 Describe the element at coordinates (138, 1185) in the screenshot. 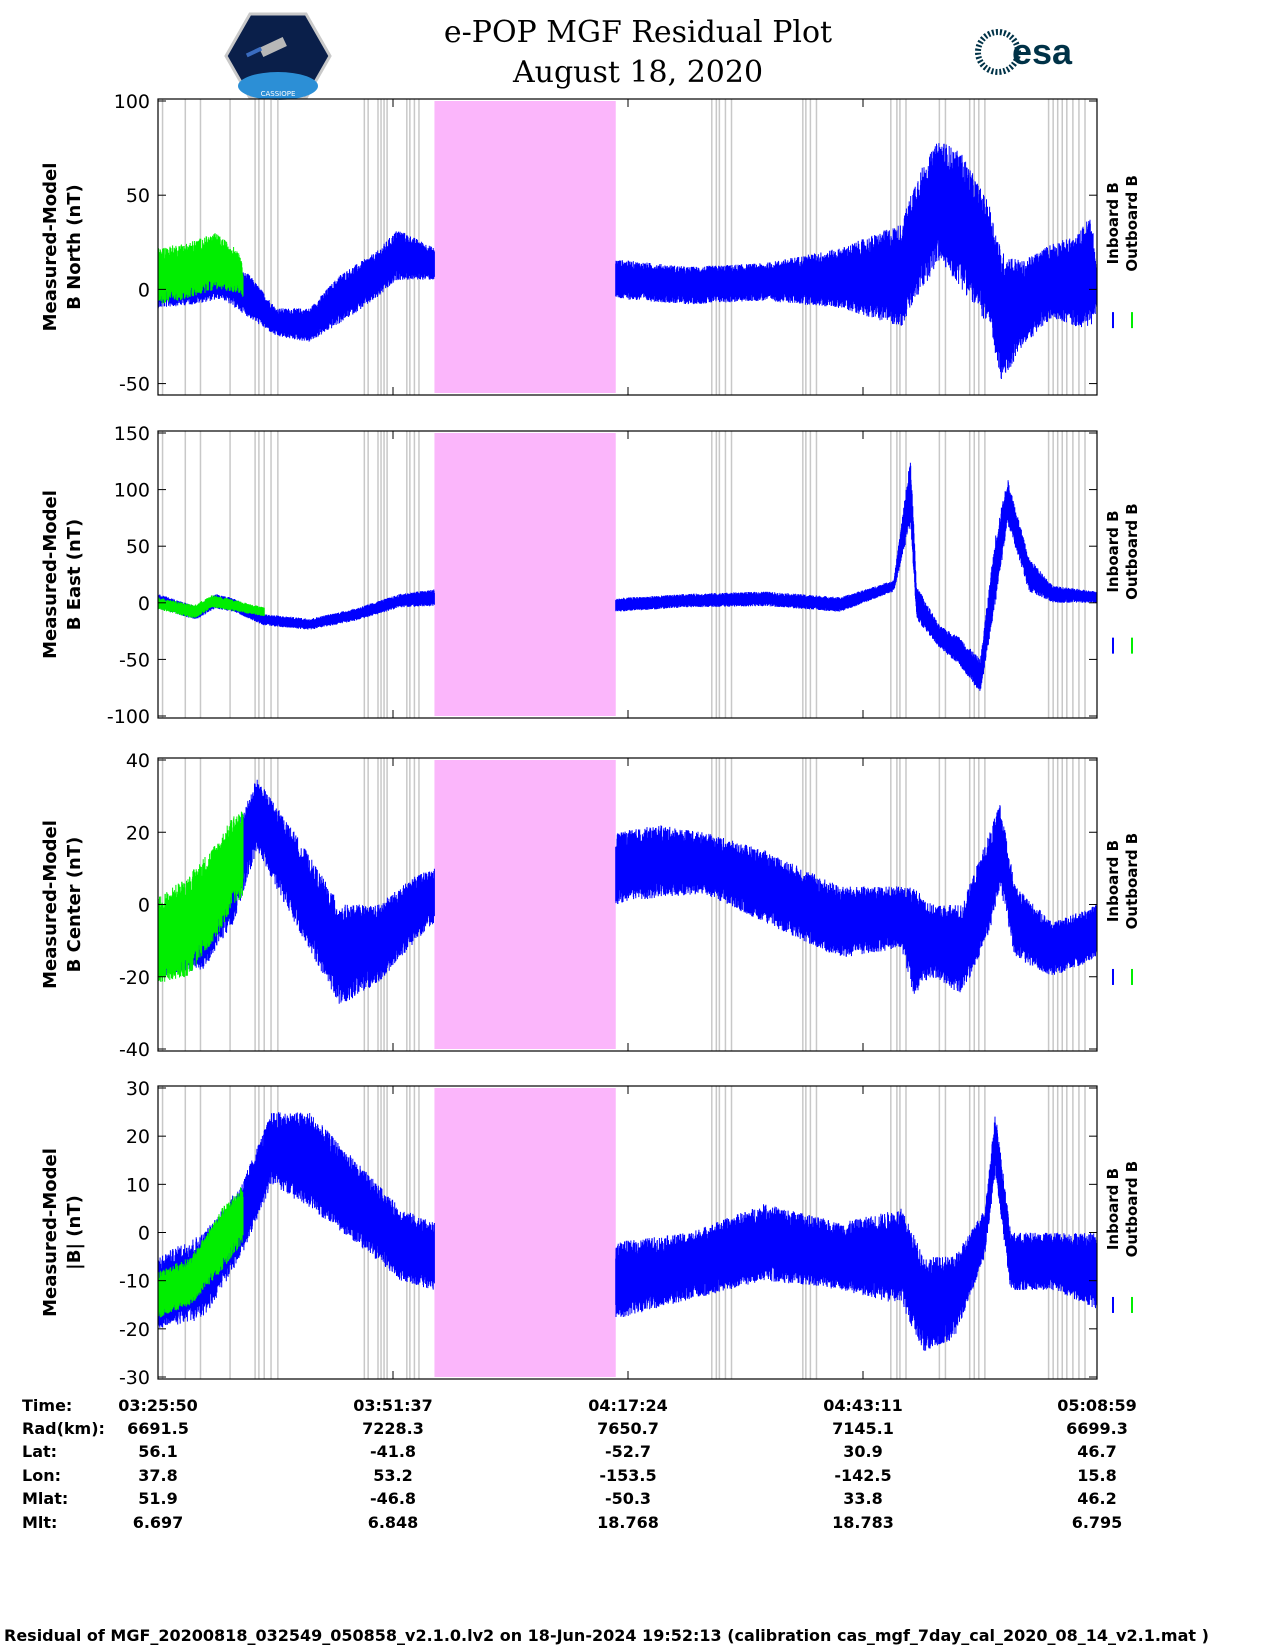

I see `y-tick-label: 10` at that location.